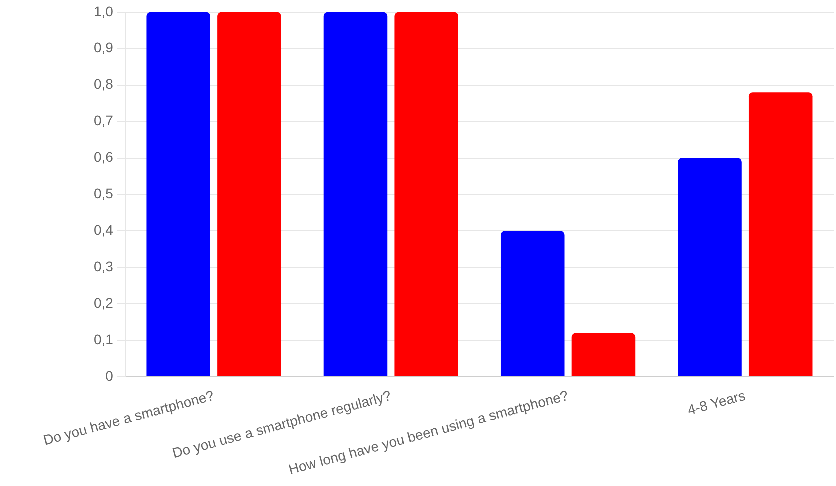 Image resolution: width=836 pixels, height=486 pixels. I want to click on y-tick-label: 0,5, so click(104, 194).